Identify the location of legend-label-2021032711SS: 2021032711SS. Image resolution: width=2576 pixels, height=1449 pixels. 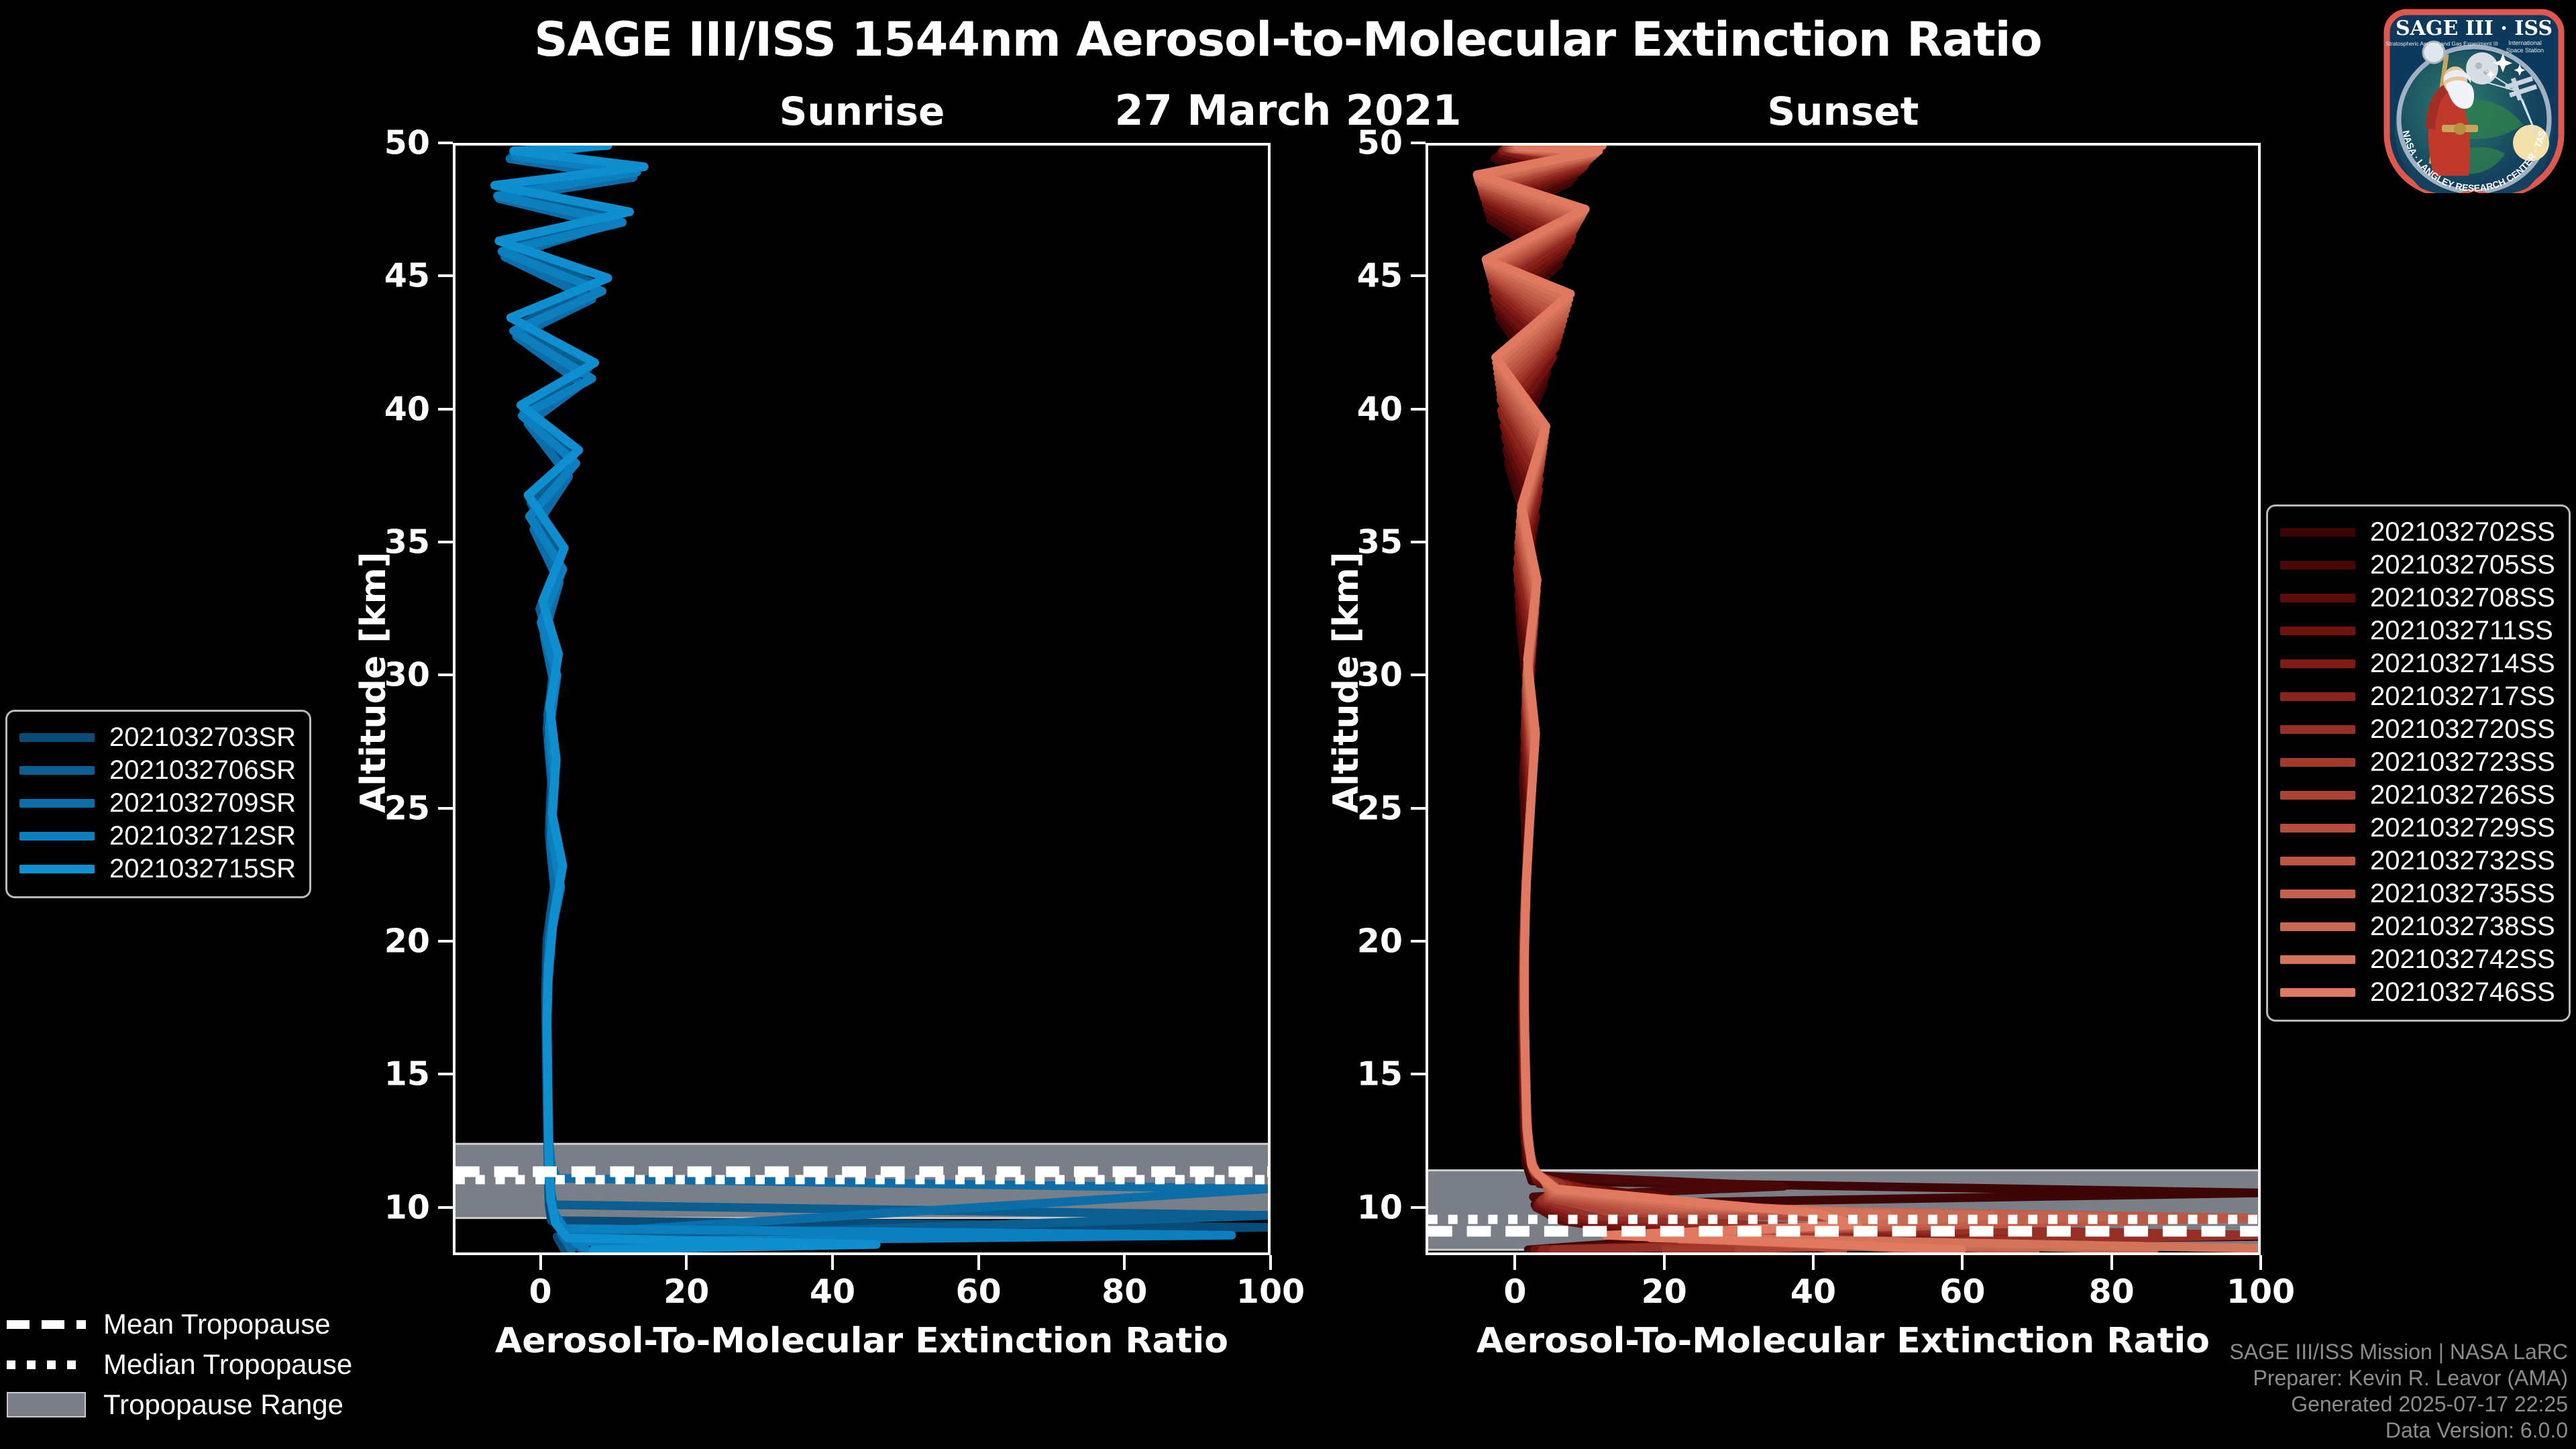
(2461, 630).